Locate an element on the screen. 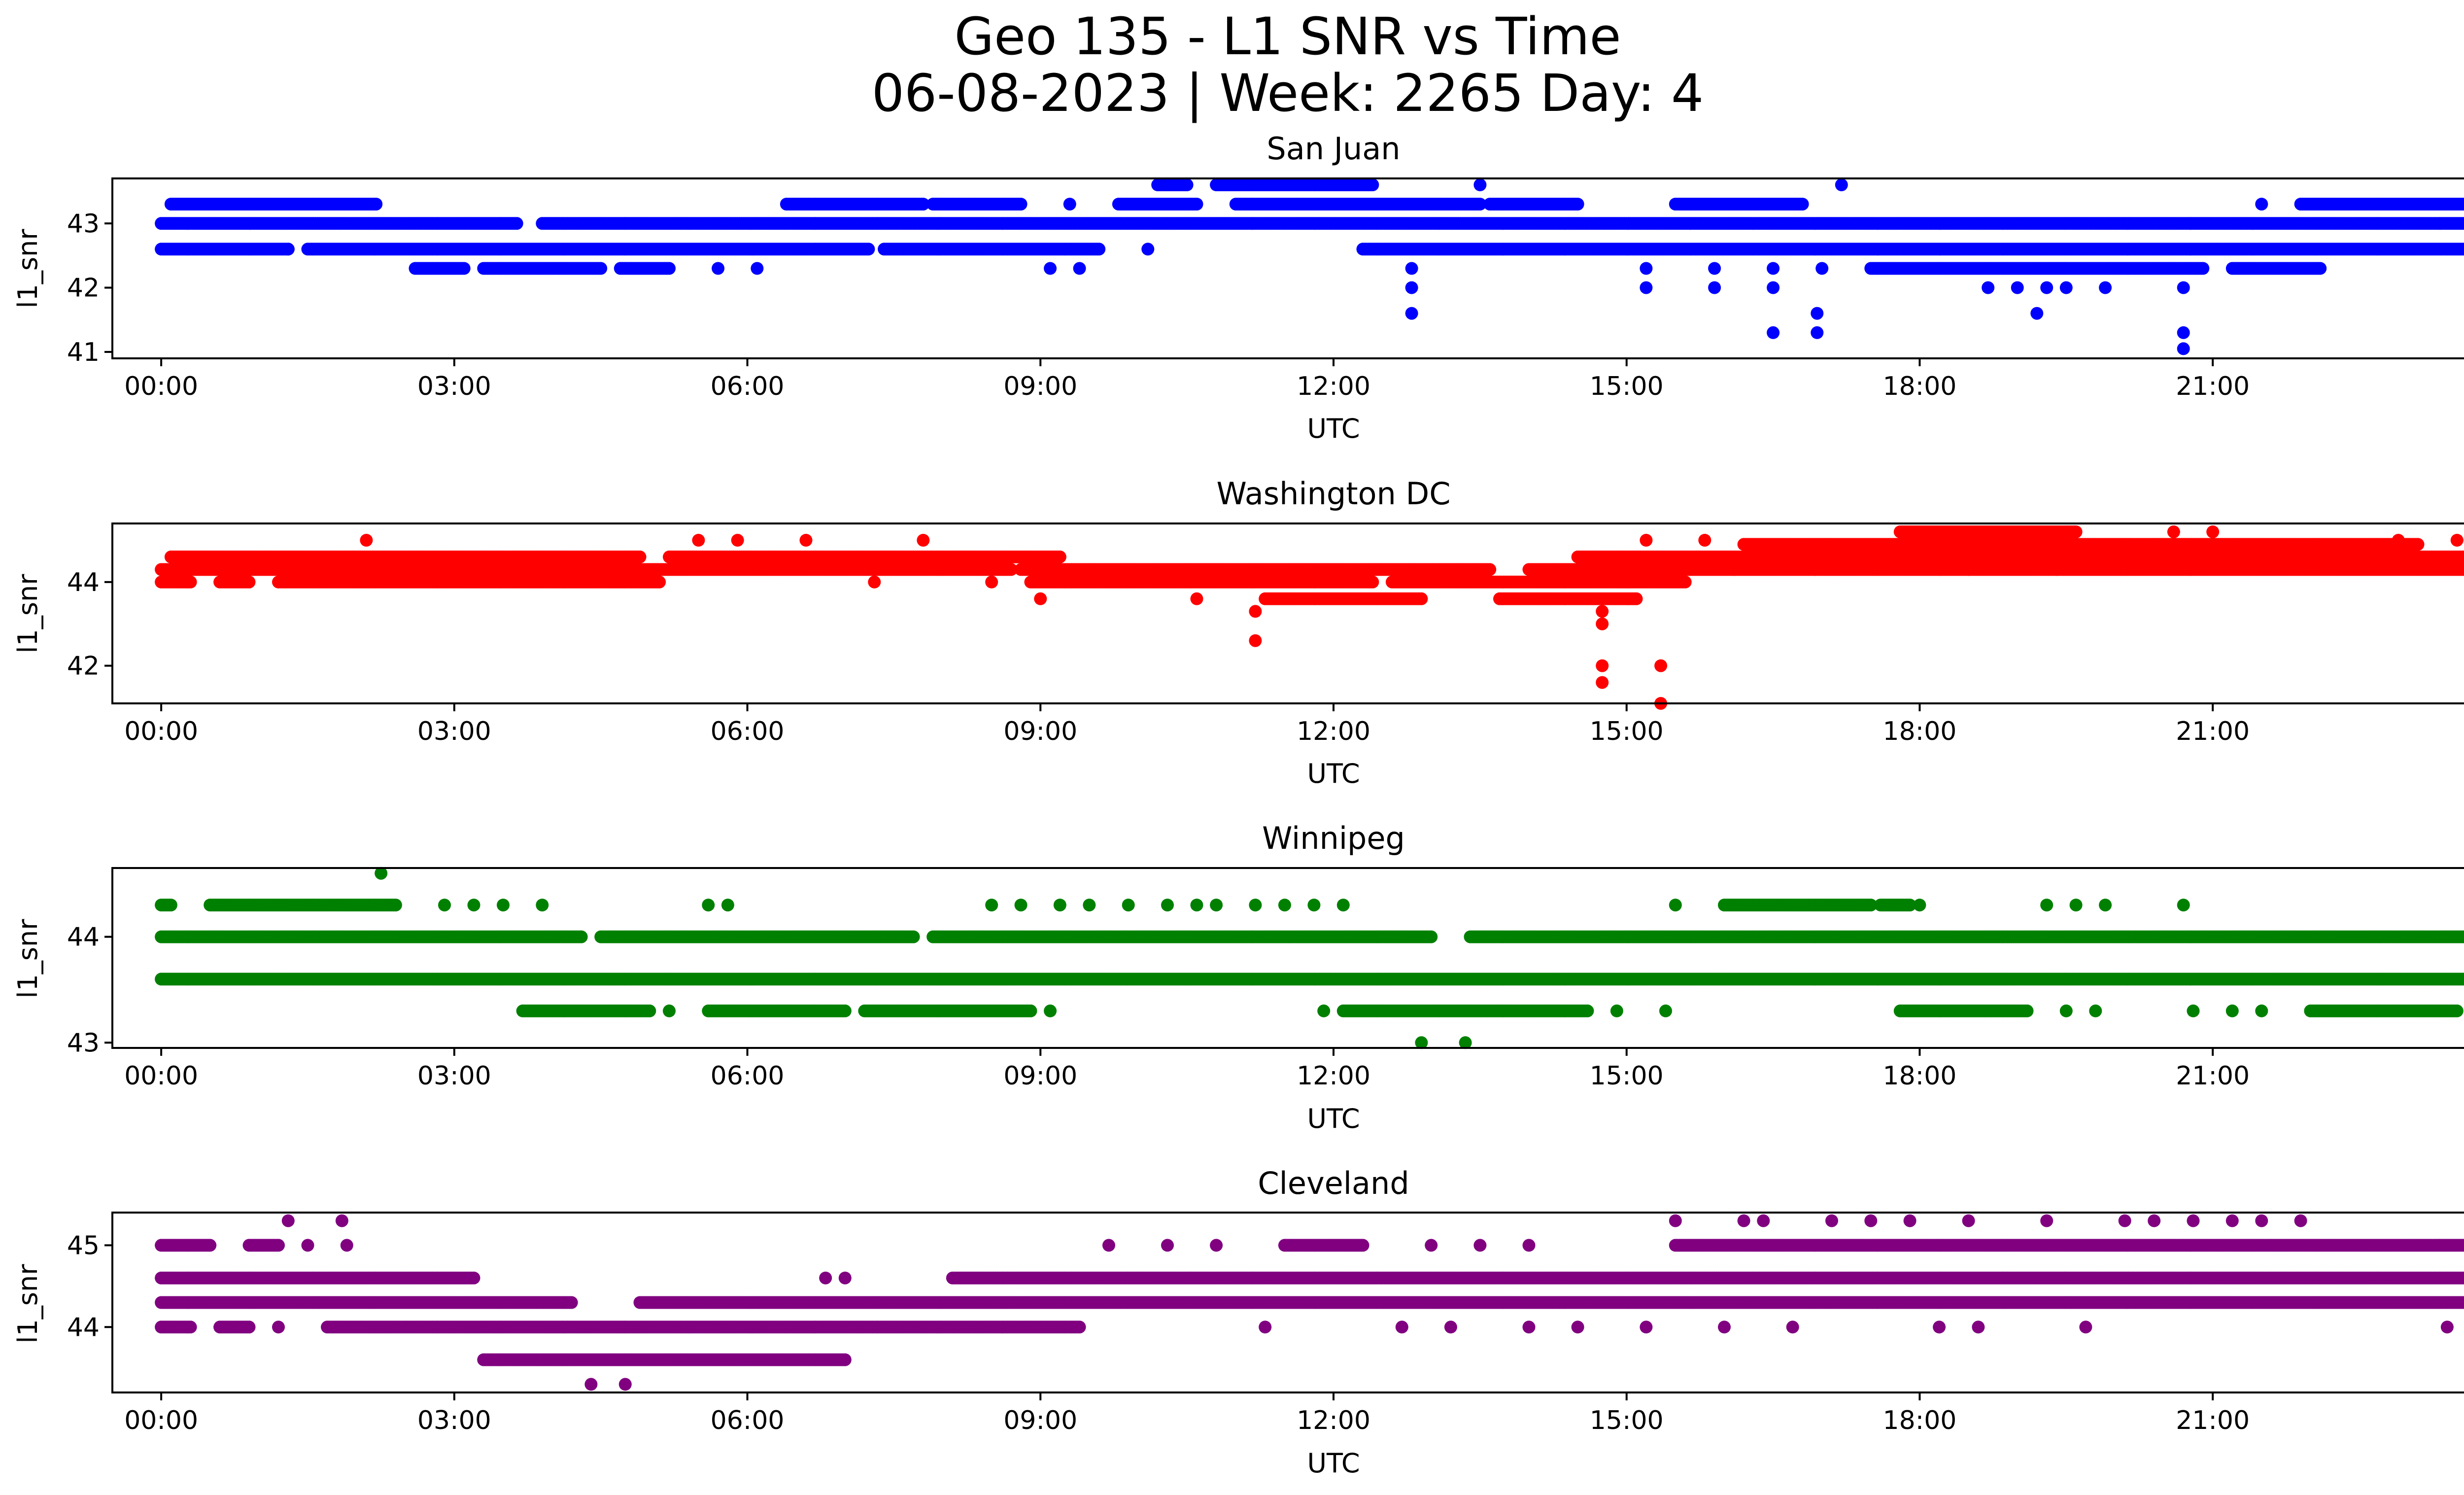 The image size is (2464, 1495). x-tick-label: 09:00 is located at coordinates (1040, 386).